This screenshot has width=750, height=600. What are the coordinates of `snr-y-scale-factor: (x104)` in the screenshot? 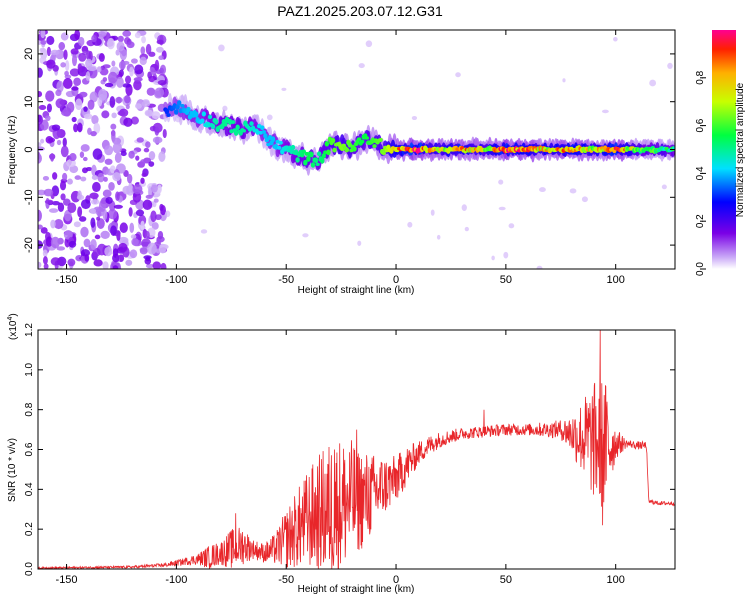 It's located at (13, 326).